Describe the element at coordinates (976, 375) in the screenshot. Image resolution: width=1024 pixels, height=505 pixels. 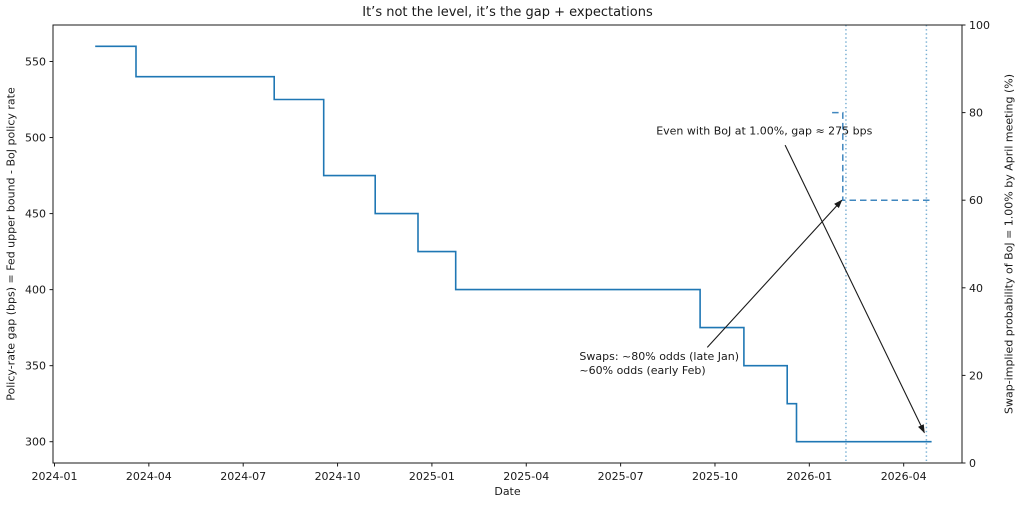
I see `y-tick-label-right: 20` at that location.